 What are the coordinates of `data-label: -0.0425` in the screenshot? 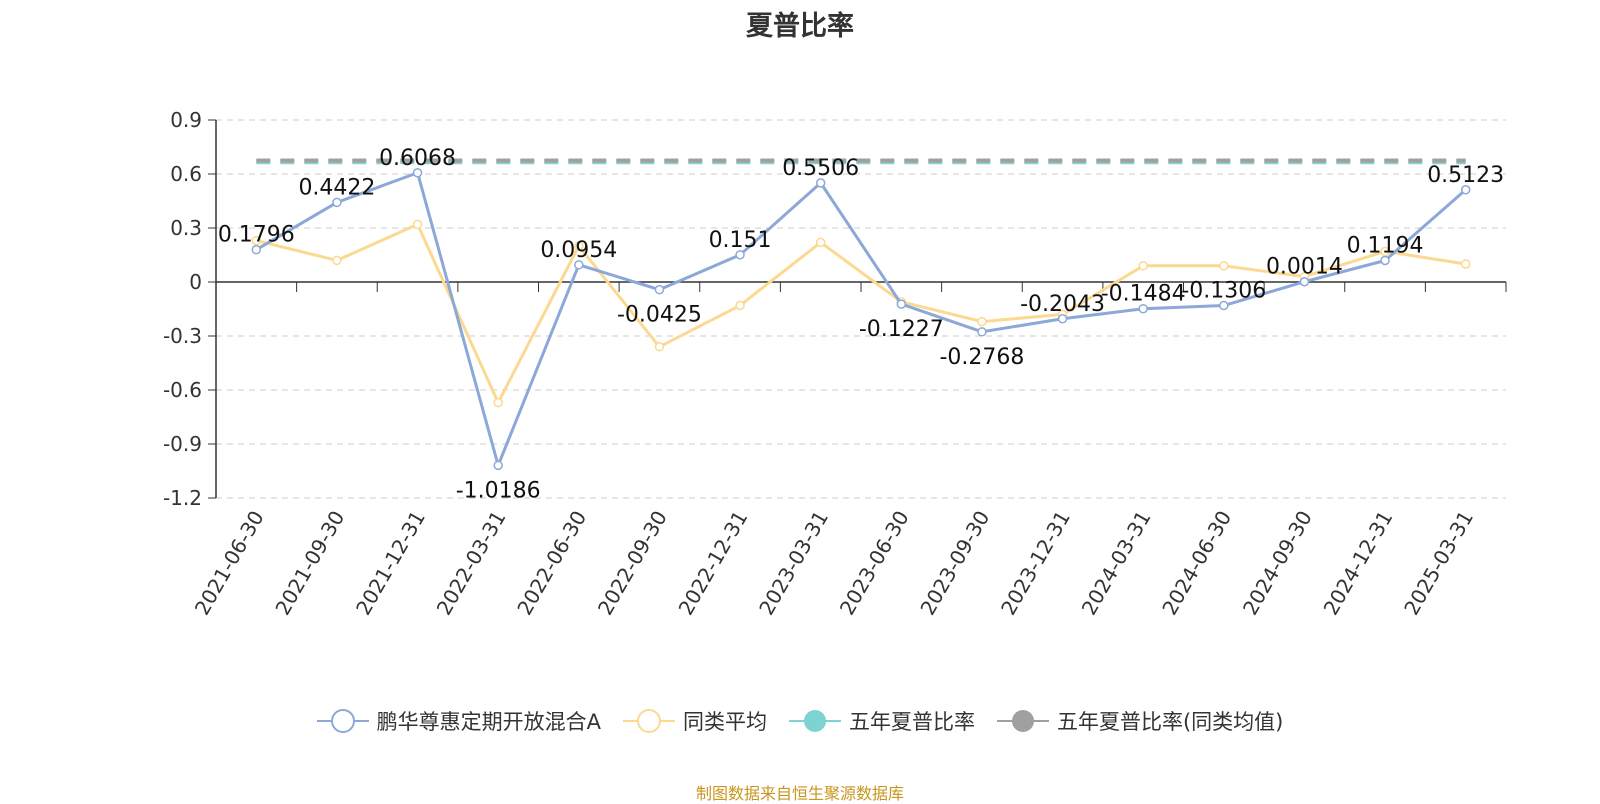 It's located at (659, 315).